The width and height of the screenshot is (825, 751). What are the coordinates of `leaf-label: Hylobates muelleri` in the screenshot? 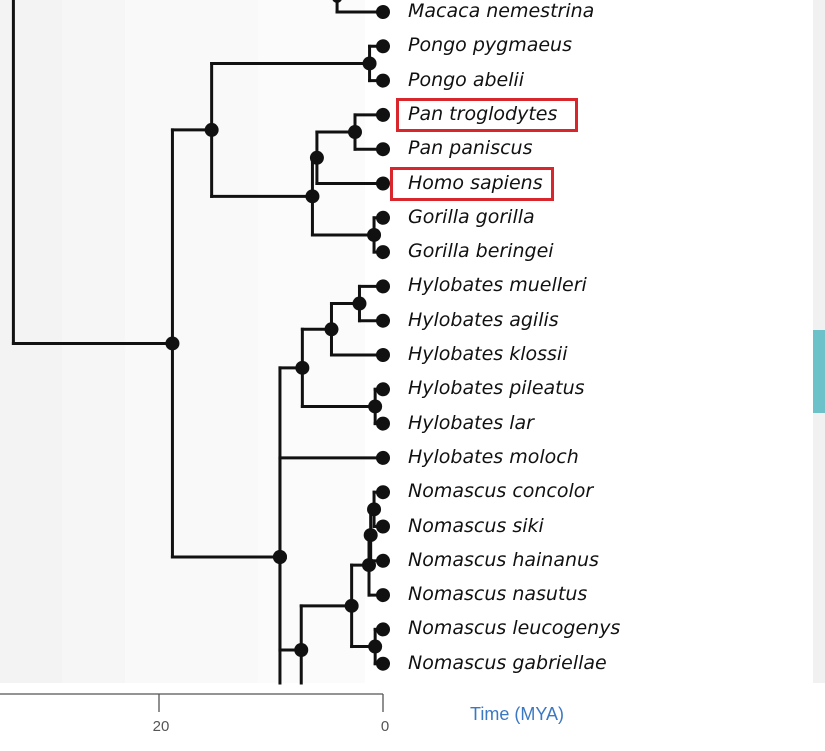 It's located at (497, 285).